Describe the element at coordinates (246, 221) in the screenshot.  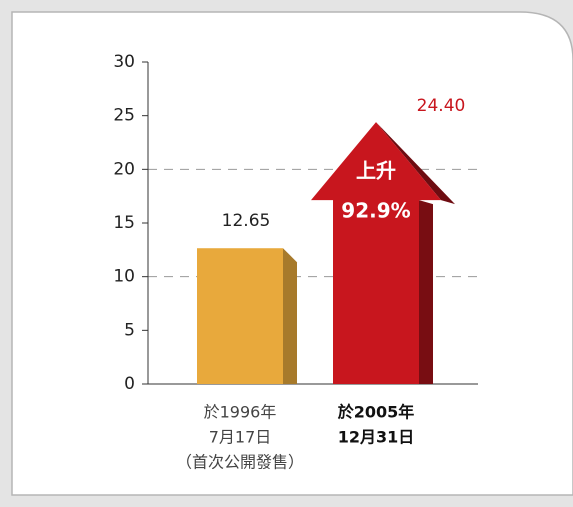
I see `value-label: 12.65` at that location.